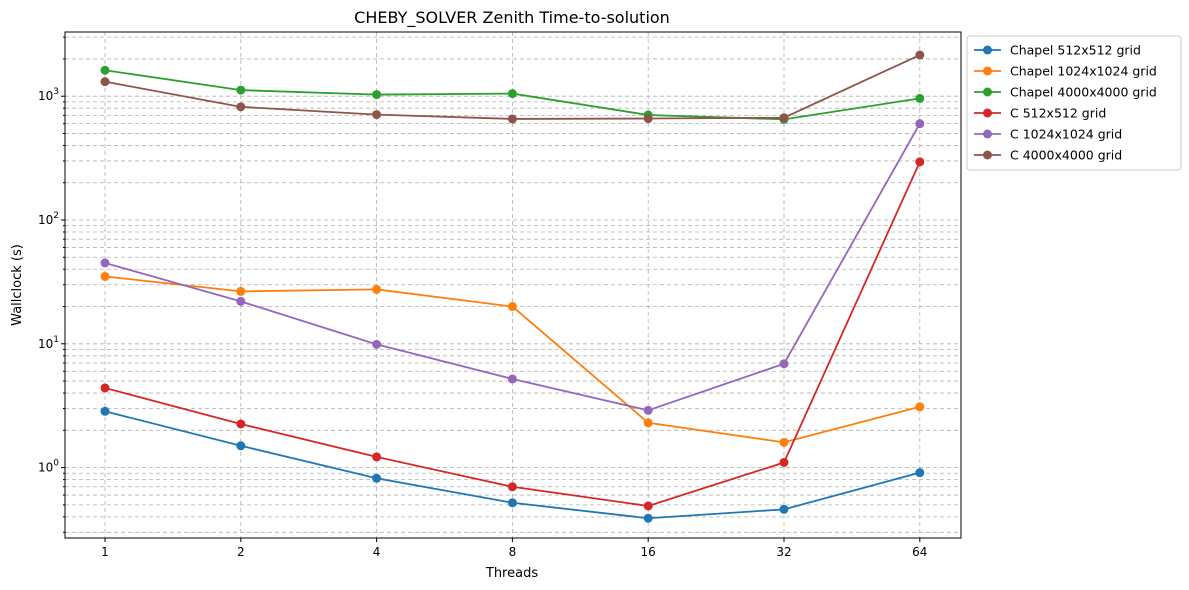 The height and width of the screenshot is (590, 1189). What do you see at coordinates (377, 552) in the screenshot?
I see `x-tick-label: 4` at bounding box center [377, 552].